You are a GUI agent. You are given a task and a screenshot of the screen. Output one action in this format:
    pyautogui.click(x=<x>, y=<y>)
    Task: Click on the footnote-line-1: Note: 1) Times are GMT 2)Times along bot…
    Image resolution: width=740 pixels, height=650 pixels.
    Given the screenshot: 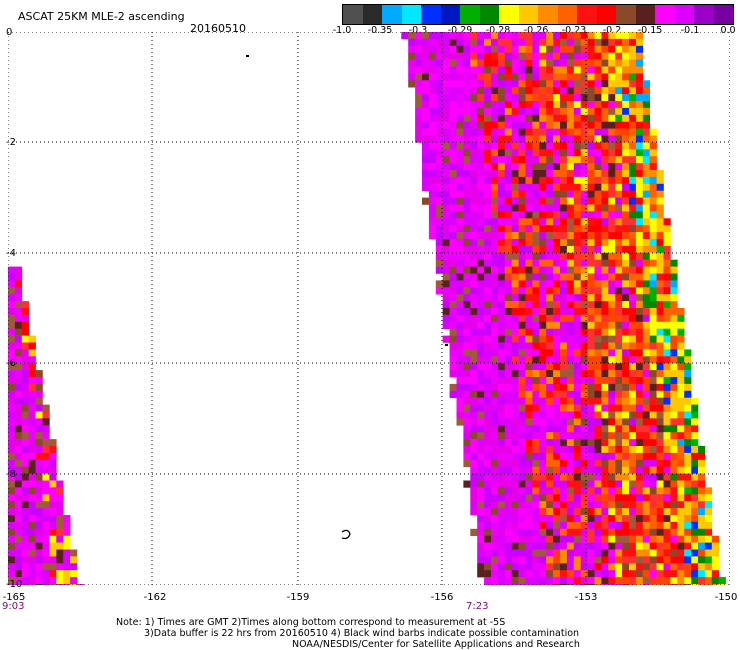 What is the action you would take?
    pyautogui.click(x=311, y=622)
    